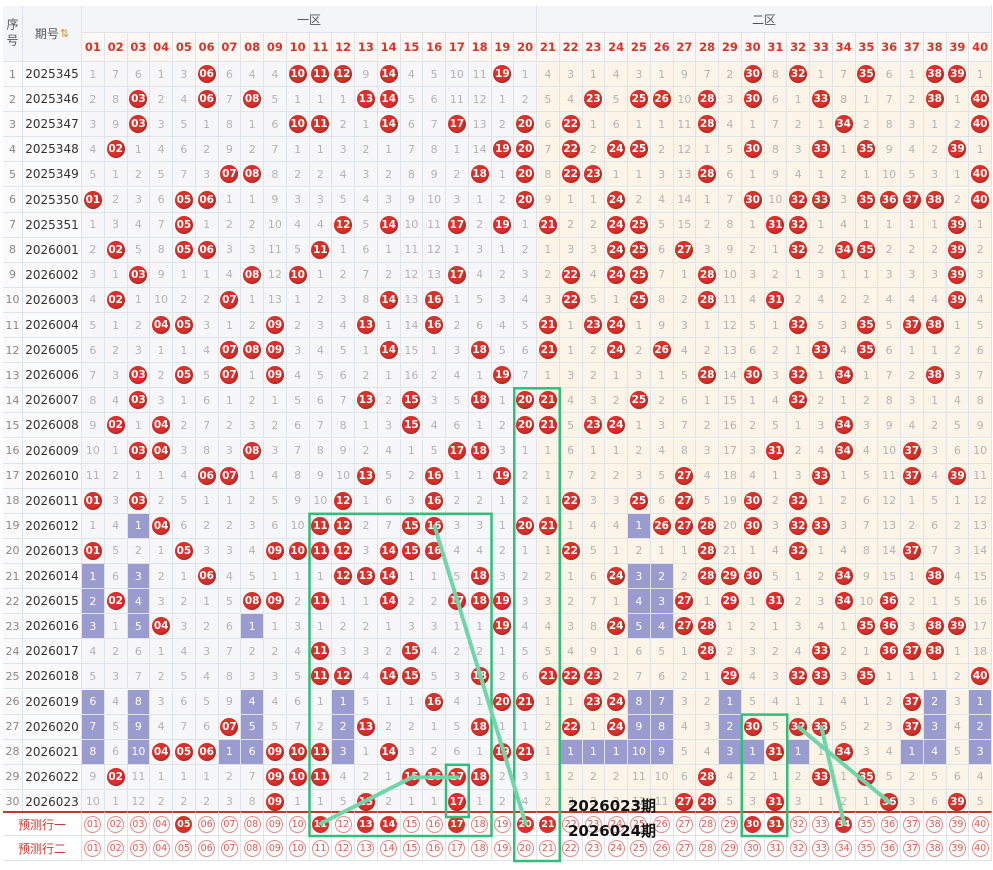  What do you see at coordinates (480, 848) in the screenshot?
I see `prediction-cell: 18` at bounding box center [480, 848].